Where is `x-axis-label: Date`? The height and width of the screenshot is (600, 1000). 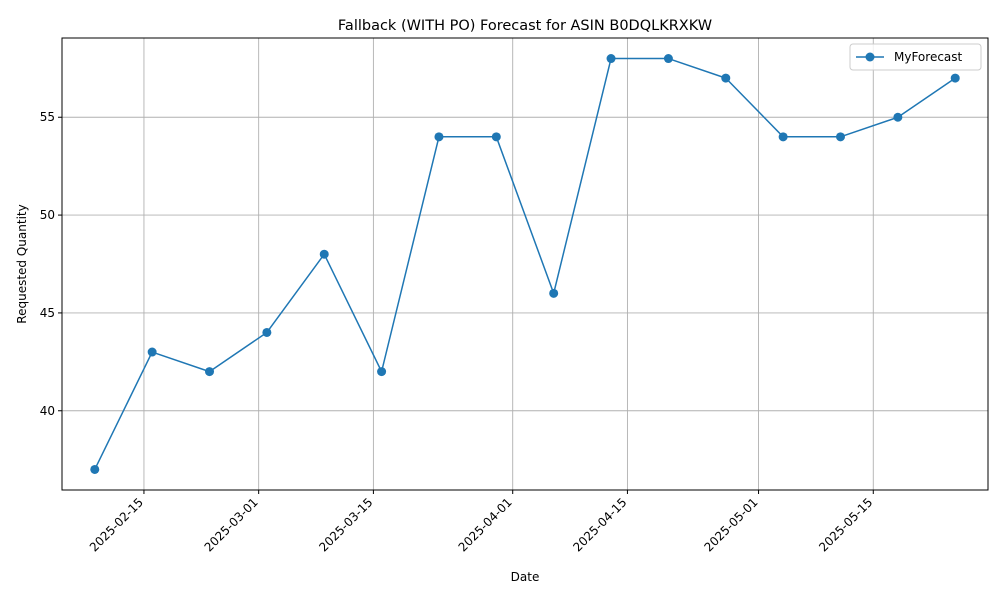
x-axis-label: Date is located at coordinates (525, 577).